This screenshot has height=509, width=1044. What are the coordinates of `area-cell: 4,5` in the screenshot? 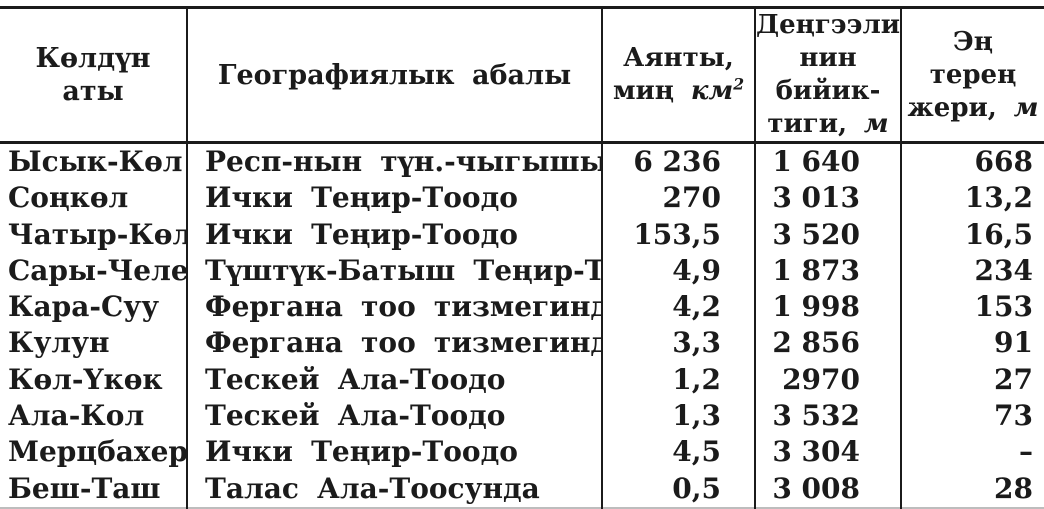 It's located at (678, 452).